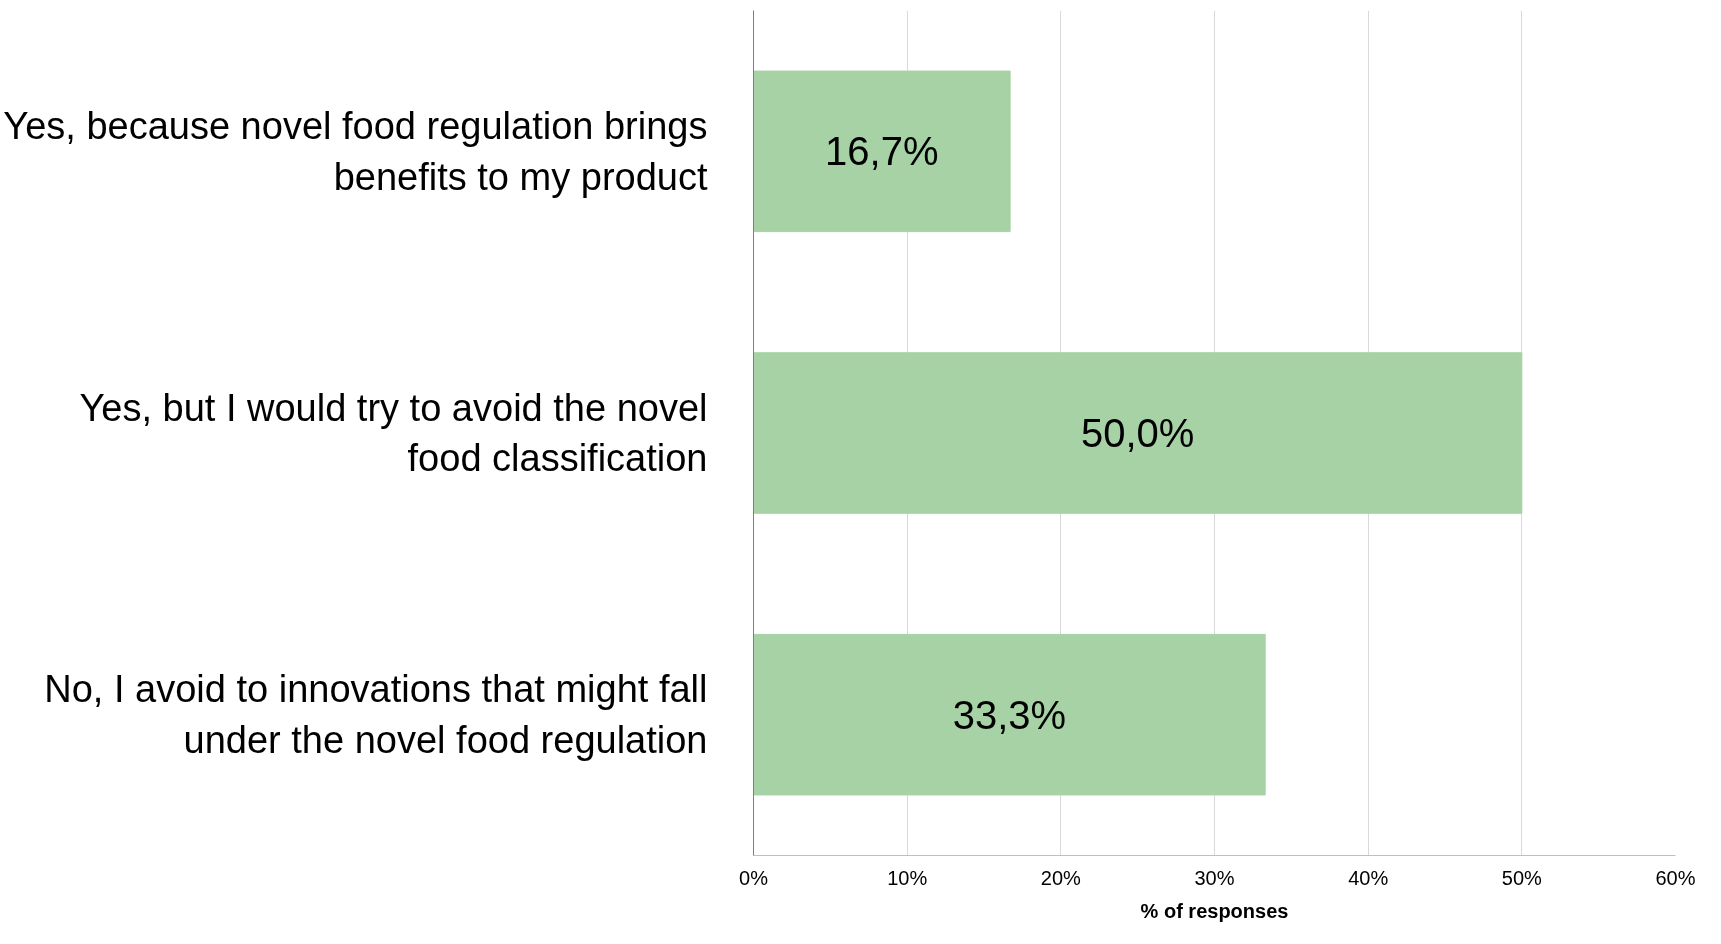  Describe the element at coordinates (754, 877) in the screenshot. I see `x-tick-label: 0%` at that location.